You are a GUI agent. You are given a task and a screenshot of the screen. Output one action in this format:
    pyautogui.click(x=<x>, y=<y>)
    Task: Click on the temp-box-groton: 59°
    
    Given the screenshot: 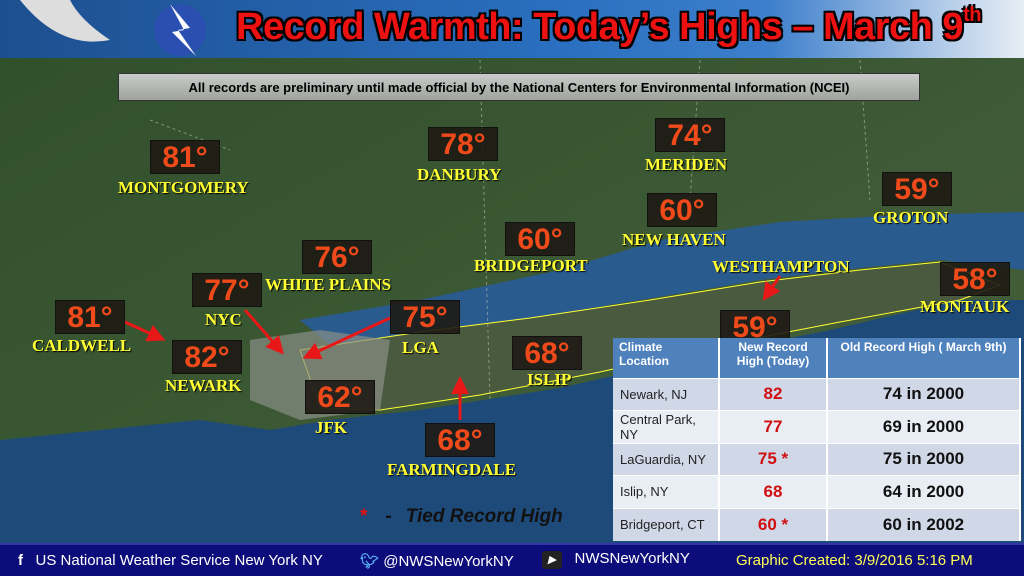 What is the action you would take?
    pyautogui.click(x=917, y=189)
    